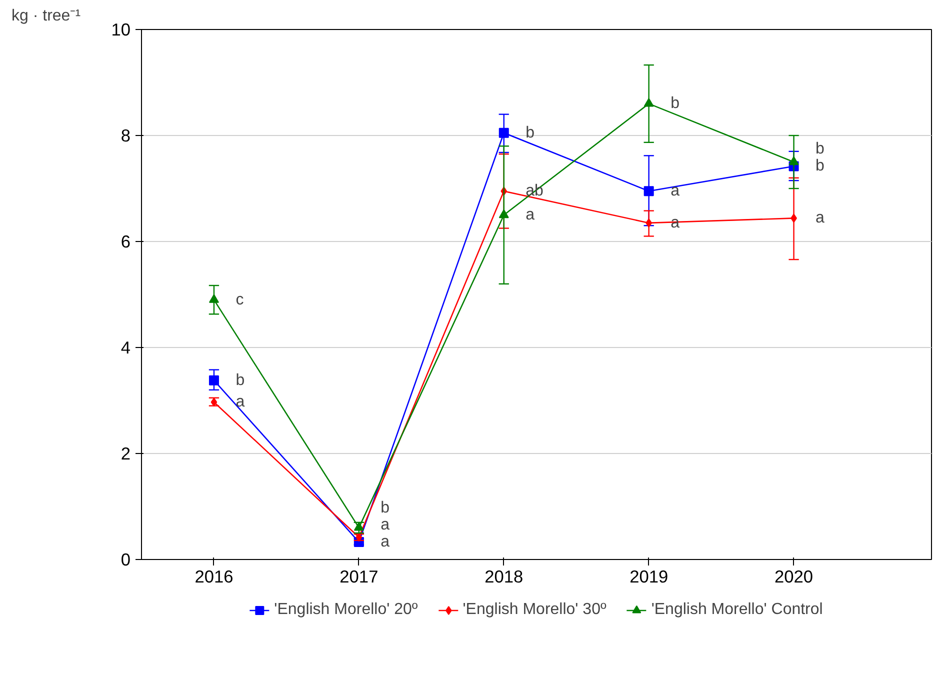 The width and height of the screenshot is (943, 683). I want to click on annotation: c, so click(240, 299).